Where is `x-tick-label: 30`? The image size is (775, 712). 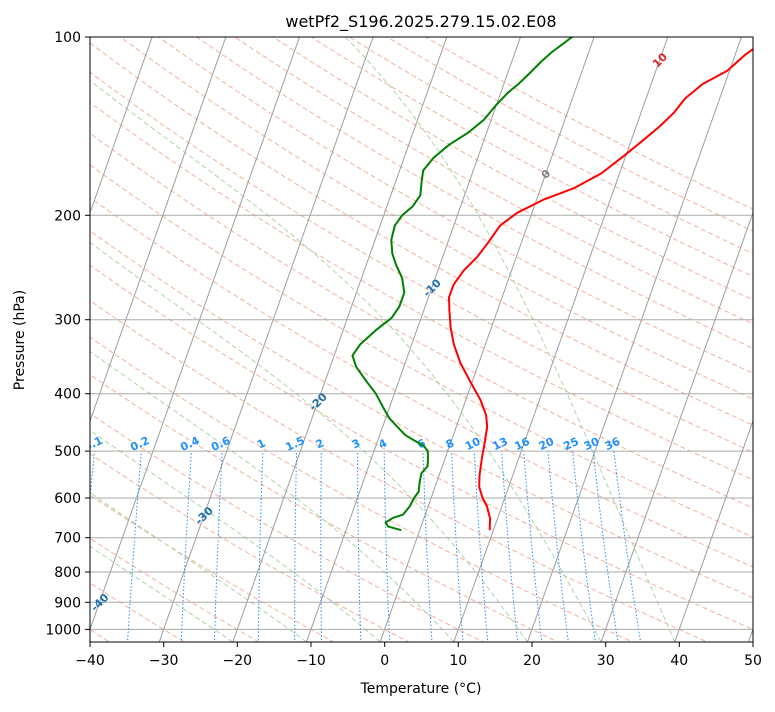
x-tick-label: 30 is located at coordinates (606, 661).